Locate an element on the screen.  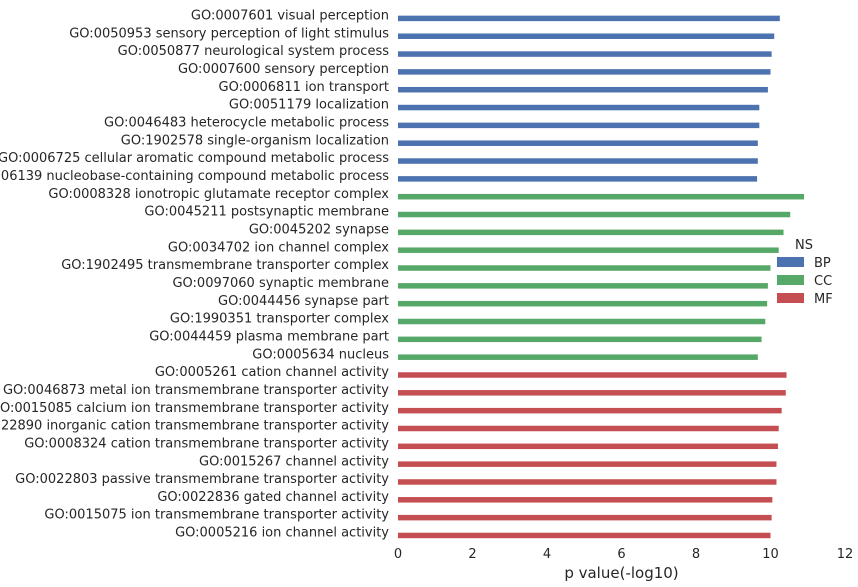
x-tick-label: 2 is located at coordinates (472, 554).